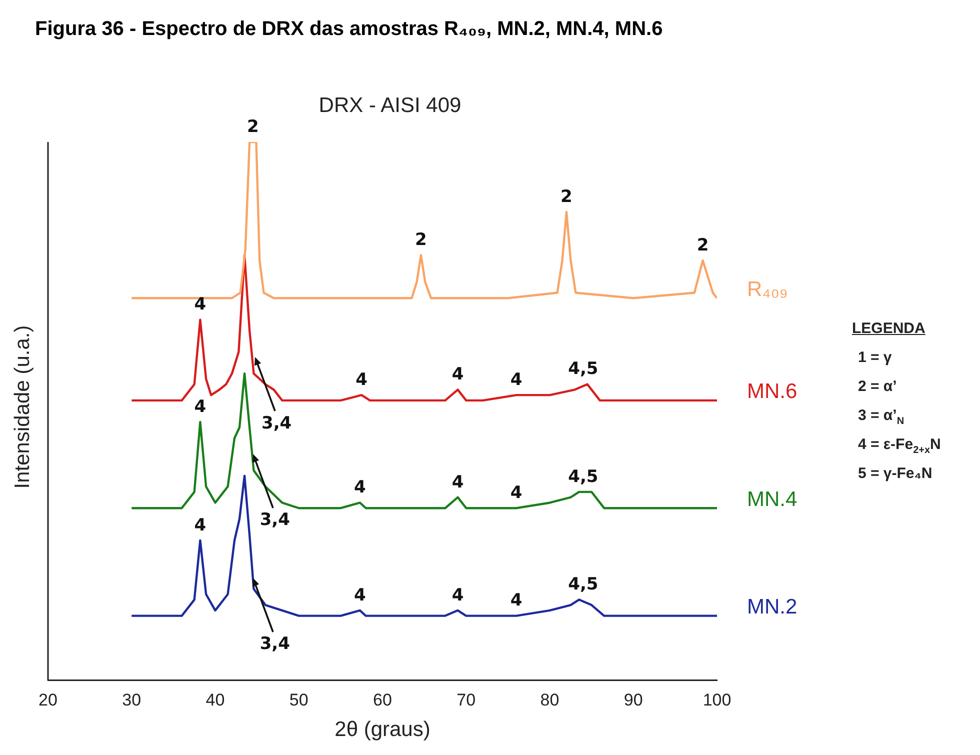 Image resolution: width=980 pixels, height=755 pixels. I want to click on x-axis-title: 2θ (graus), so click(382, 730).